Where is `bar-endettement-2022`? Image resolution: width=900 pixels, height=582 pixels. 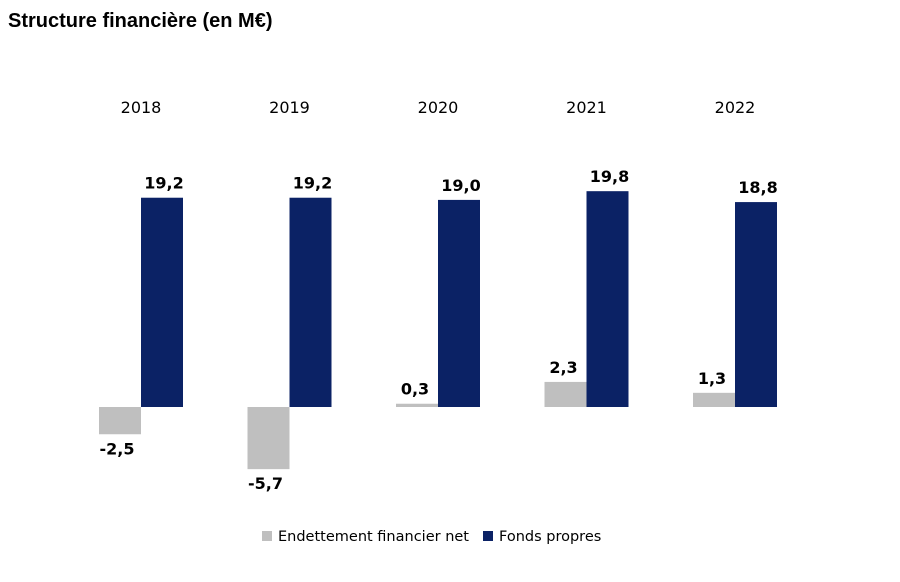
bar-endettement-2022 is located at coordinates (714, 399).